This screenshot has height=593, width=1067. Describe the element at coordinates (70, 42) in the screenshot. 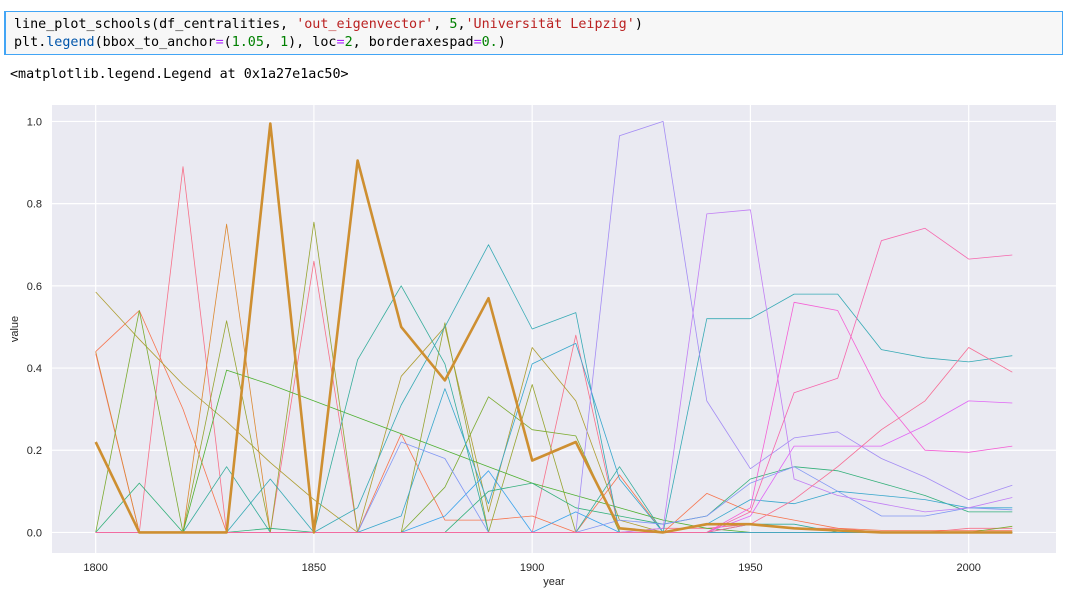

I see `code-token: legend` at that location.